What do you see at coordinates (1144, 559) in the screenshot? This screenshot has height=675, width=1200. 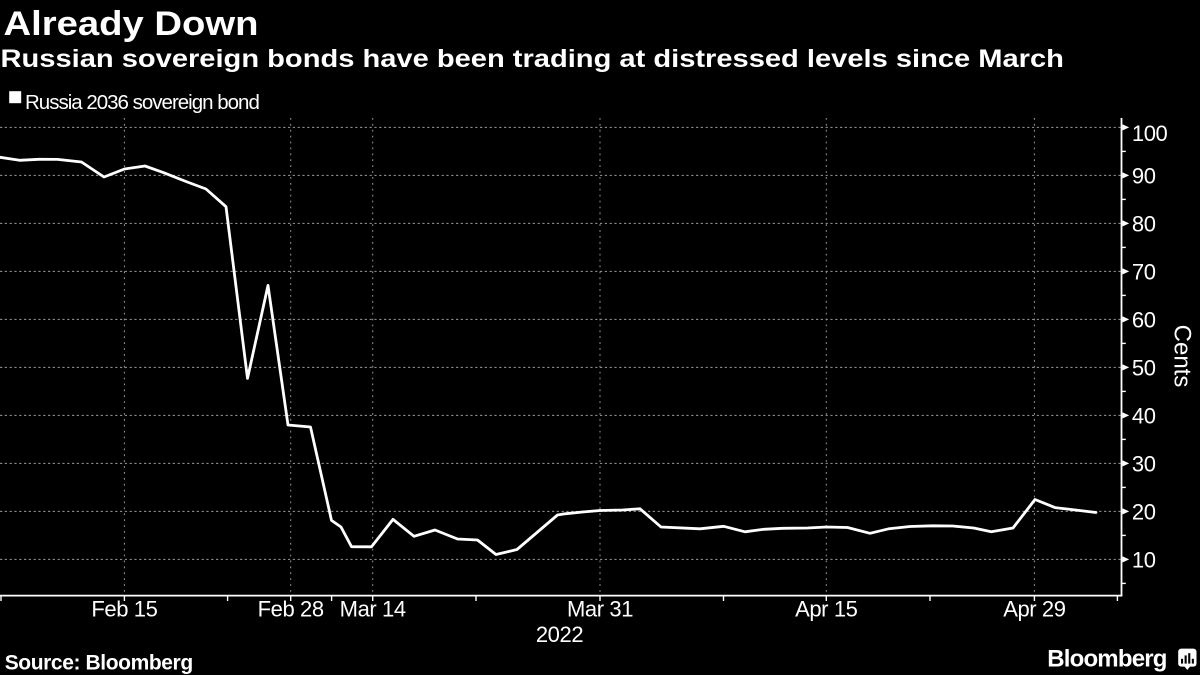 I see `svg-text: 10` at bounding box center [1144, 559].